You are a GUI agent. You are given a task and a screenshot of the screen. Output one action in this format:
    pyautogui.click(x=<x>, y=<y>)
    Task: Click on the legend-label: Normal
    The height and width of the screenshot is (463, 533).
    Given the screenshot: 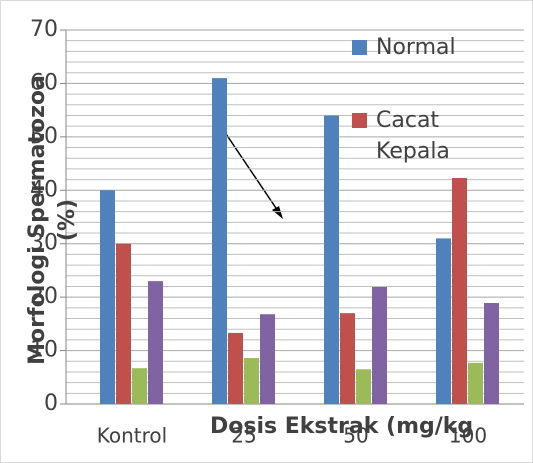 What is the action you would take?
    pyautogui.click(x=416, y=47)
    